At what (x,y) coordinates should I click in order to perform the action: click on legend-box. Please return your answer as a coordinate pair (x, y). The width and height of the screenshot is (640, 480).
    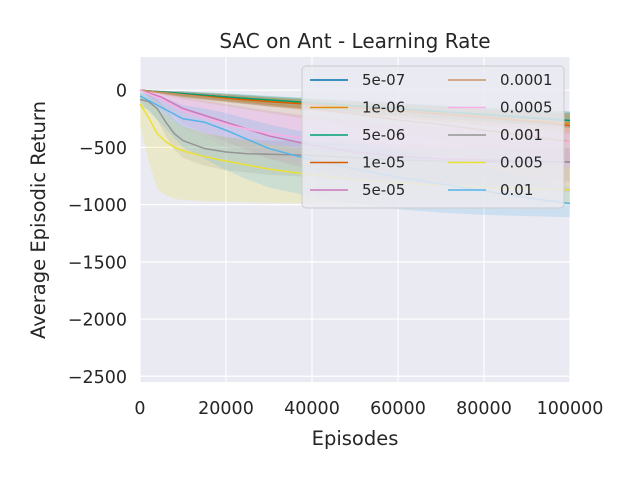
    Looking at the image, I should click on (433, 137).